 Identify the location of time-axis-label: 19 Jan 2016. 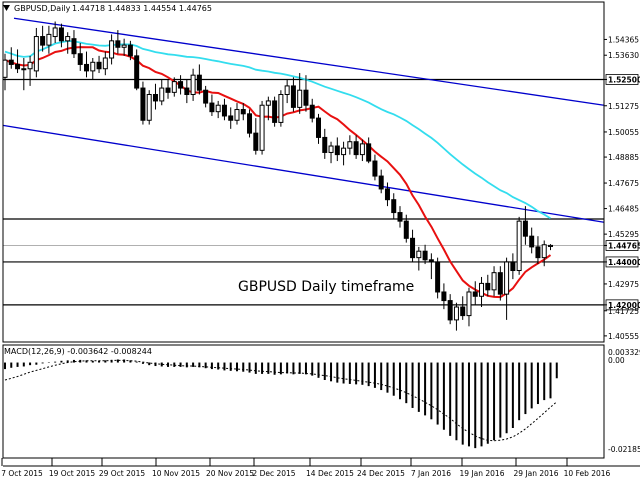
(482, 473).